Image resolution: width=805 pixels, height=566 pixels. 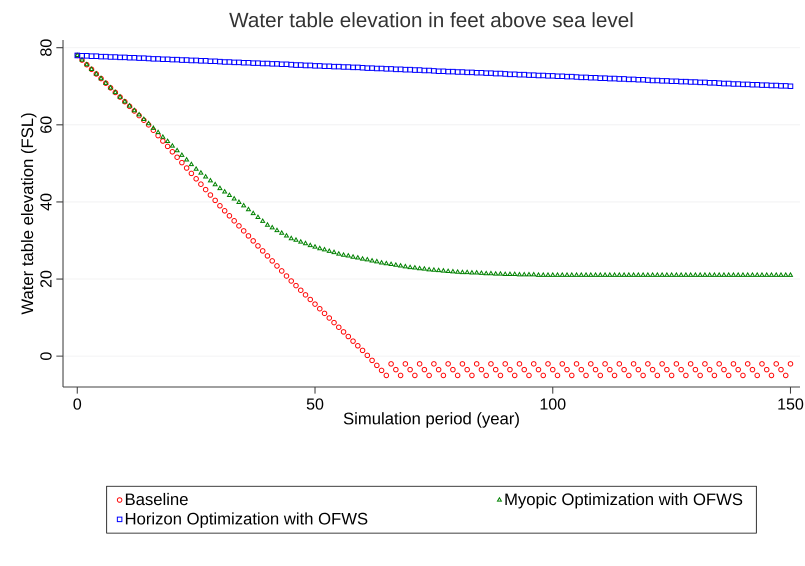 I want to click on y-tick-label: 80, so click(x=46, y=47).